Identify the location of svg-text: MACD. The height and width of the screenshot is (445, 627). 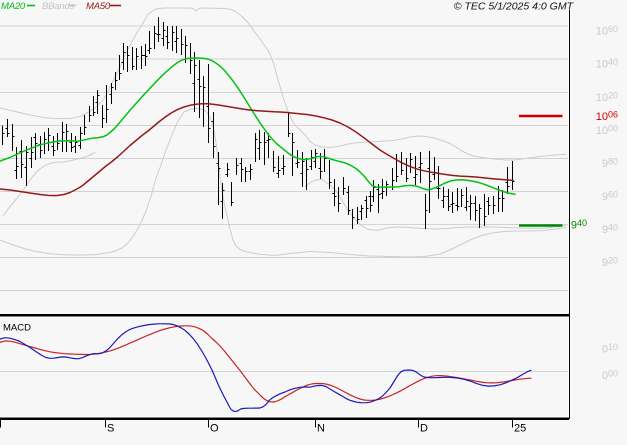
(17, 328).